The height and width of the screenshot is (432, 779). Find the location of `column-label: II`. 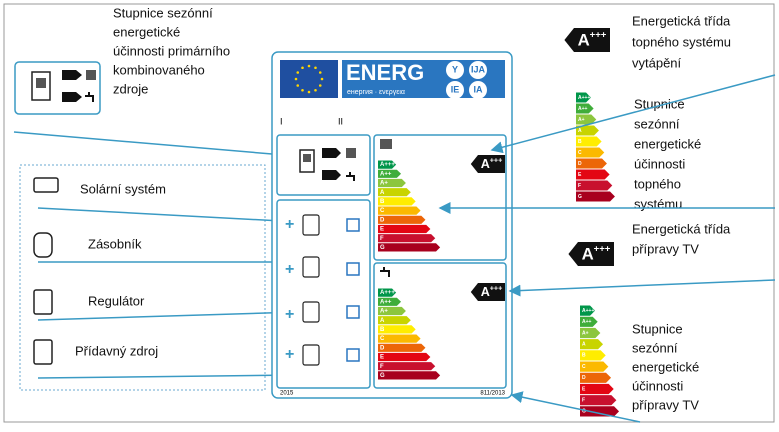

column-label: II is located at coordinates (340, 121).